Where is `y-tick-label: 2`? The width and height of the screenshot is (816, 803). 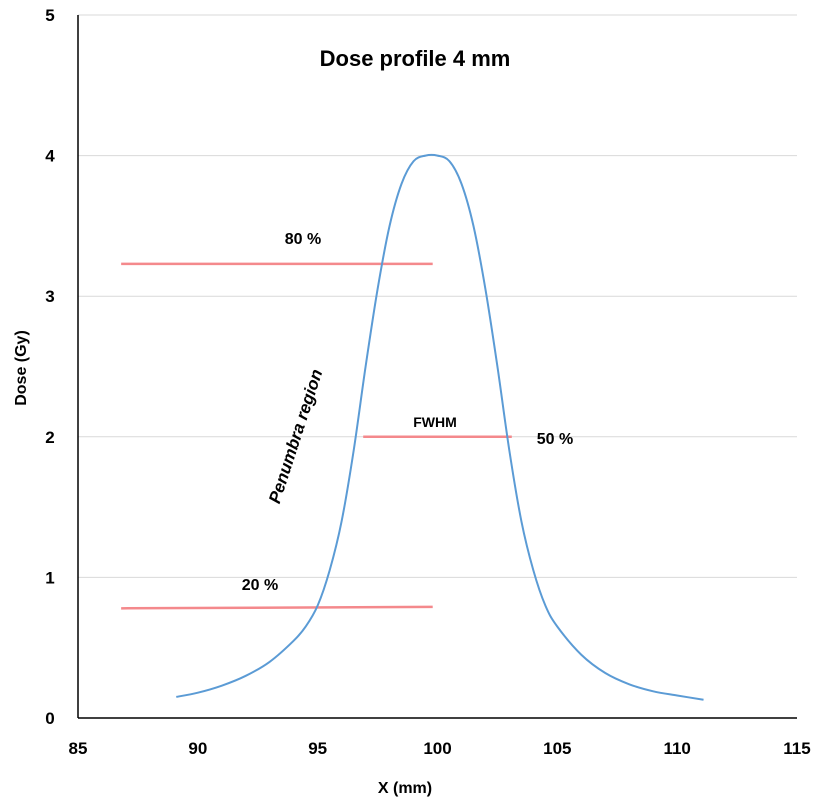 y-tick-label: 2 is located at coordinates (49, 437).